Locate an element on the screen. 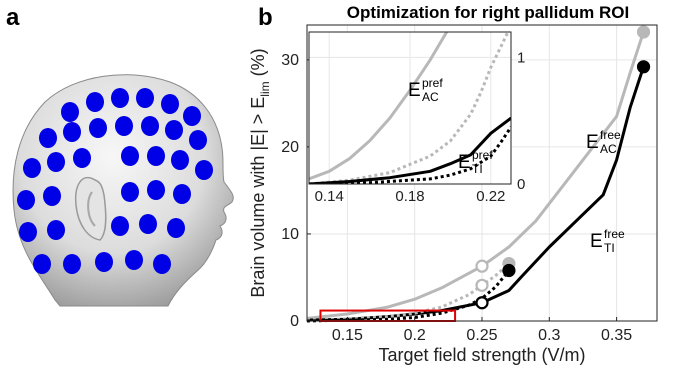 This screenshot has height=372, width=684. x-tick-label: 0.2 is located at coordinates (415, 335).